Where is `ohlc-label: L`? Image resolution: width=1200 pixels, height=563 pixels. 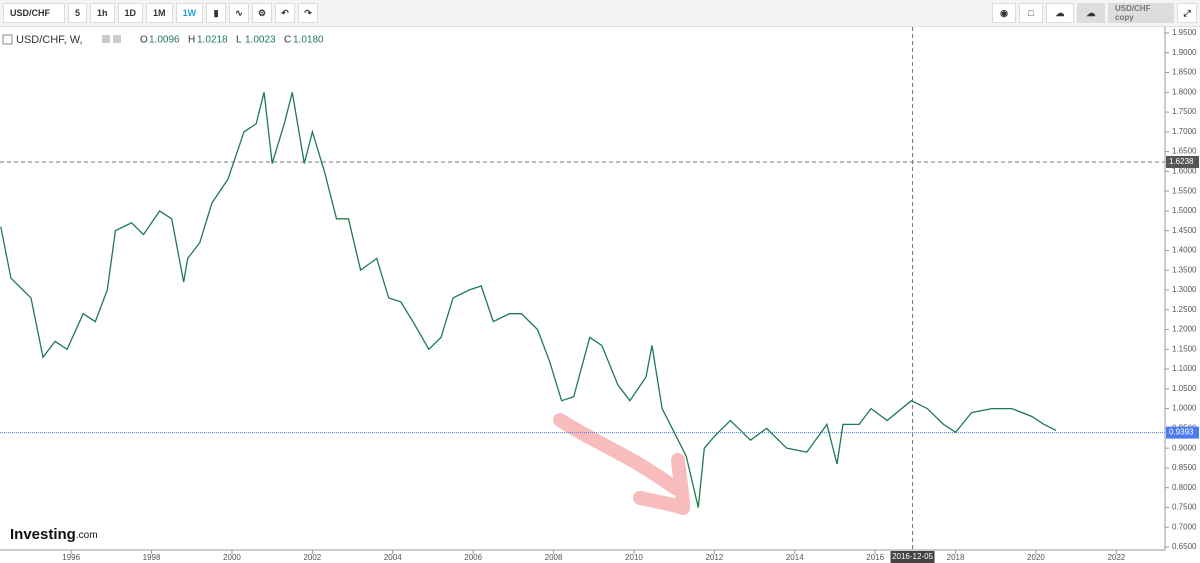 ohlc-label: L is located at coordinates (239, 40).